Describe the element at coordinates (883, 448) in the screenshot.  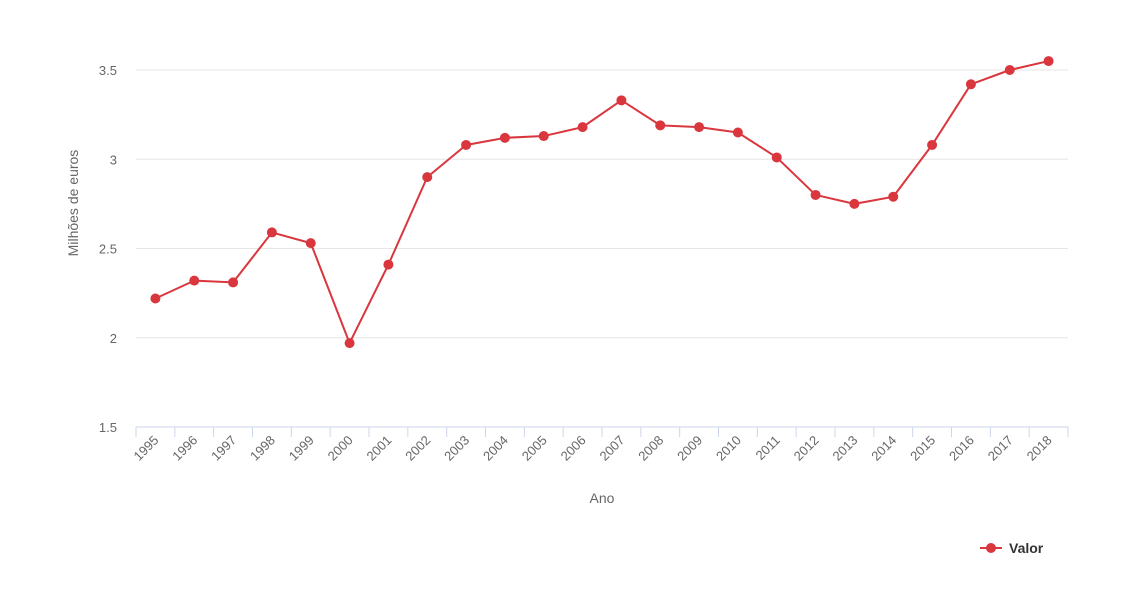
I see `x-tick-label: 2014` at that location.